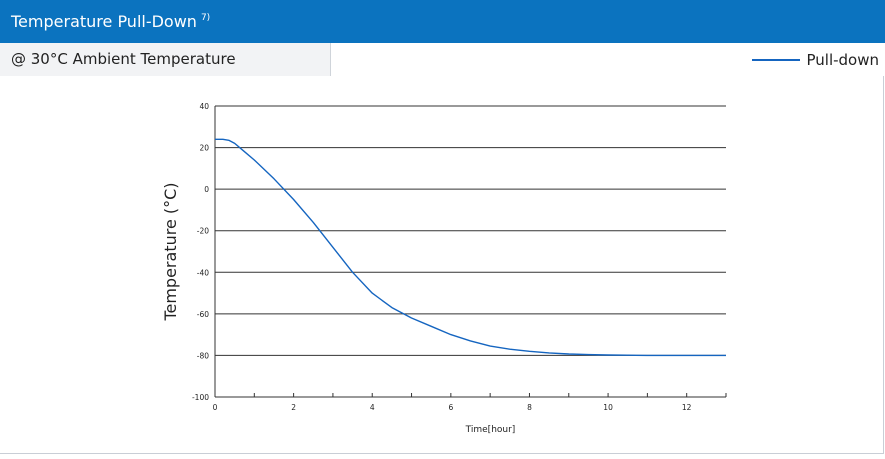 Image resolution: width=885 pixels, height=459 pixels. I want to click on x-tick-label-8: 8, so click(529, 407).